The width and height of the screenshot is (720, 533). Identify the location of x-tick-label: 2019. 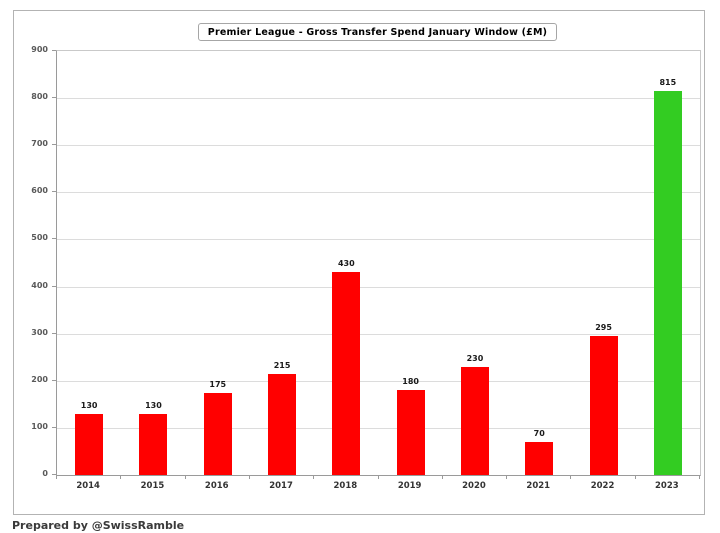
(409, 486).